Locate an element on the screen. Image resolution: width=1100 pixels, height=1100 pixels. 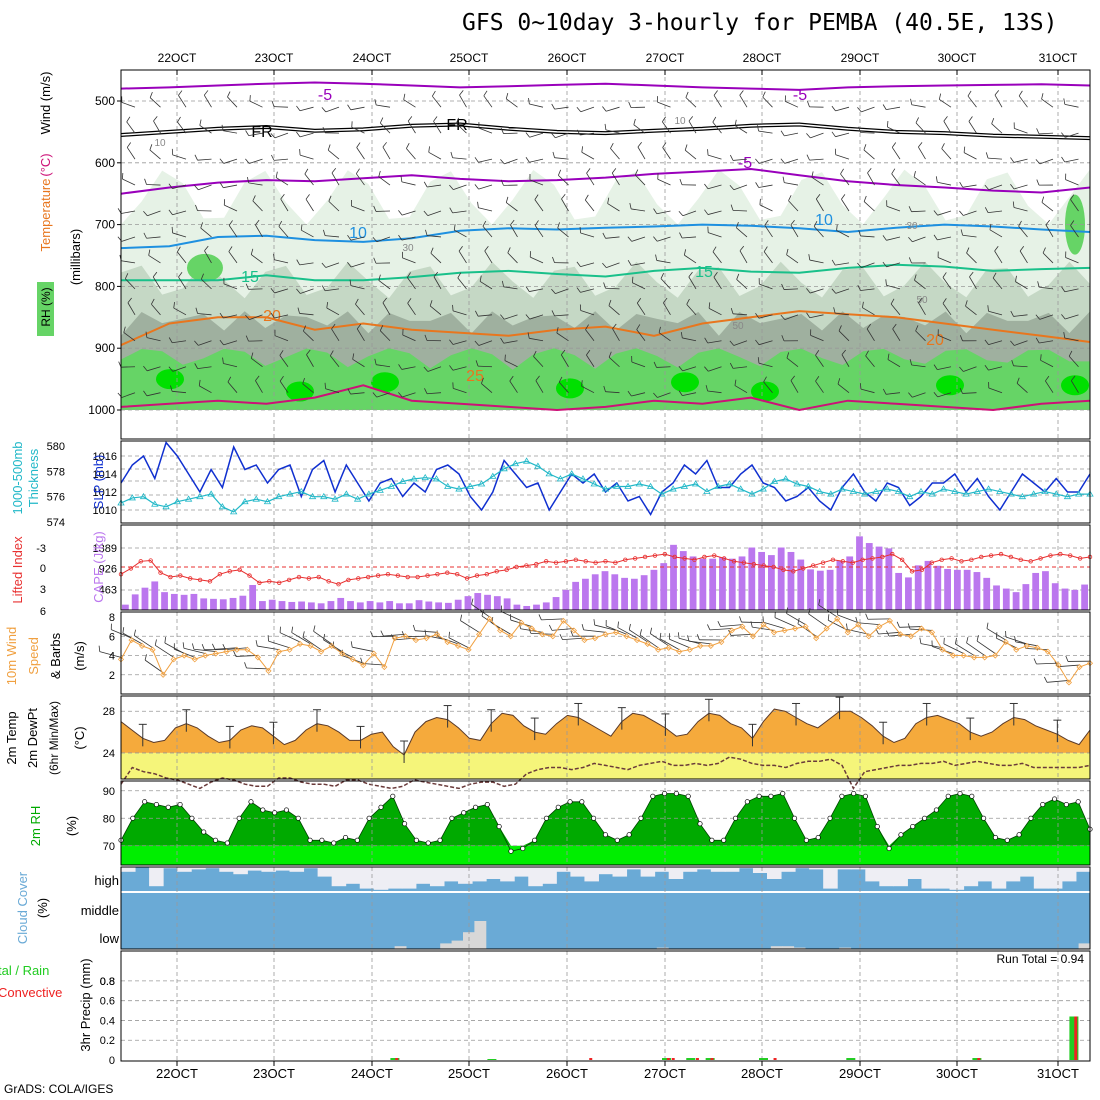
wind-barb-2-25-flag is located at coordinates (757, 161).